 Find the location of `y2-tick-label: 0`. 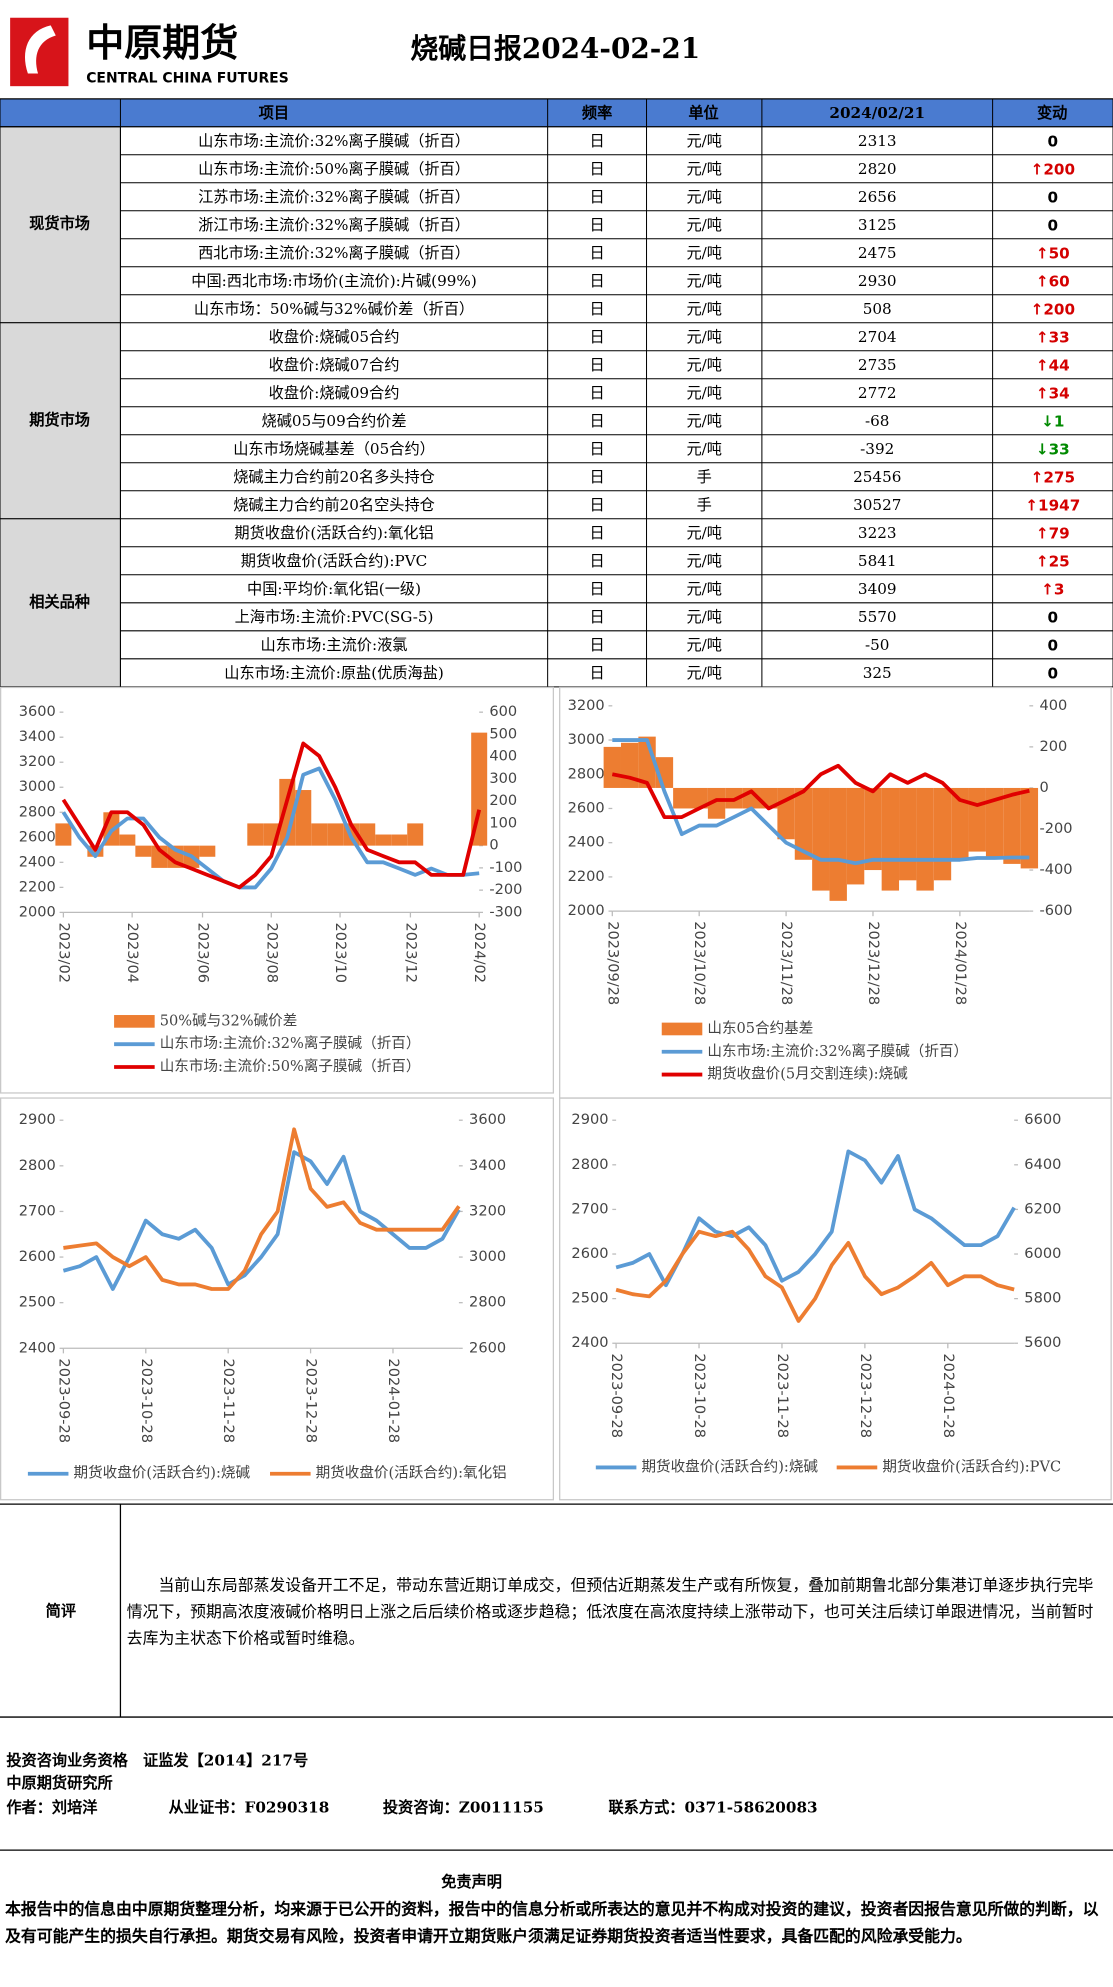

y2-tick-label: 0 is located at coordinates (1044, 787).